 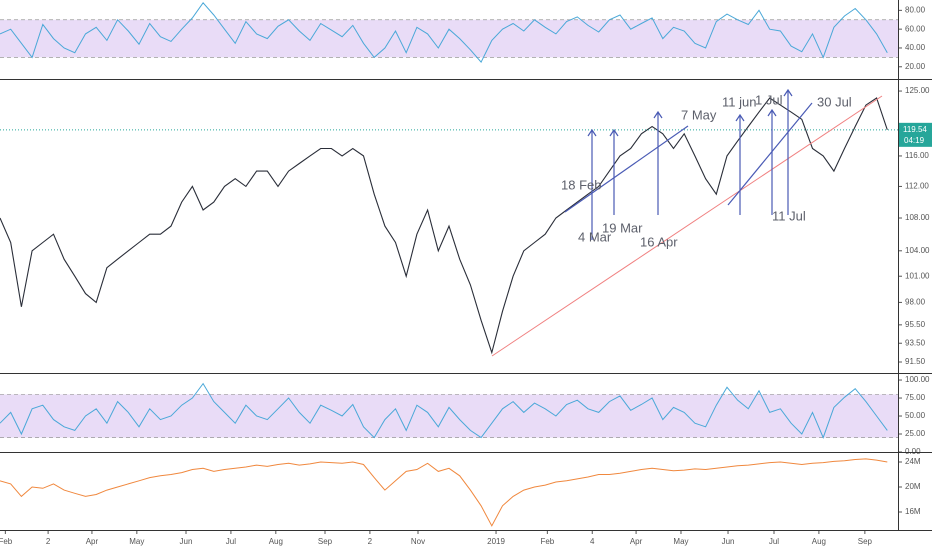 I want to click on annotation: 18 Feb, so click(x=581, y=184).